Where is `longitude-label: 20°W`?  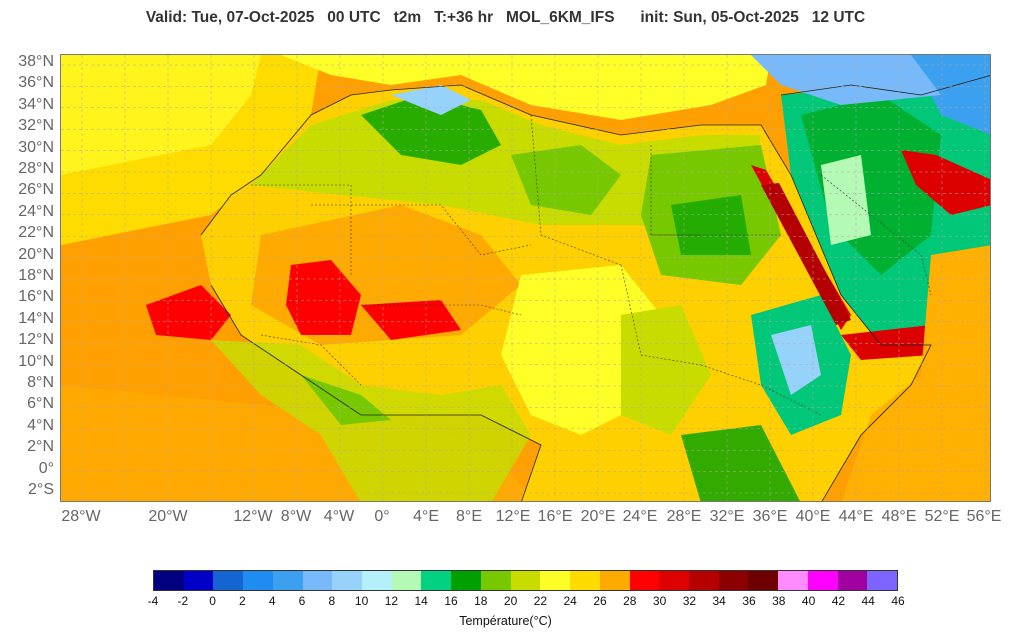 longitude-label: 20°W is located at coordinates (168, 516).